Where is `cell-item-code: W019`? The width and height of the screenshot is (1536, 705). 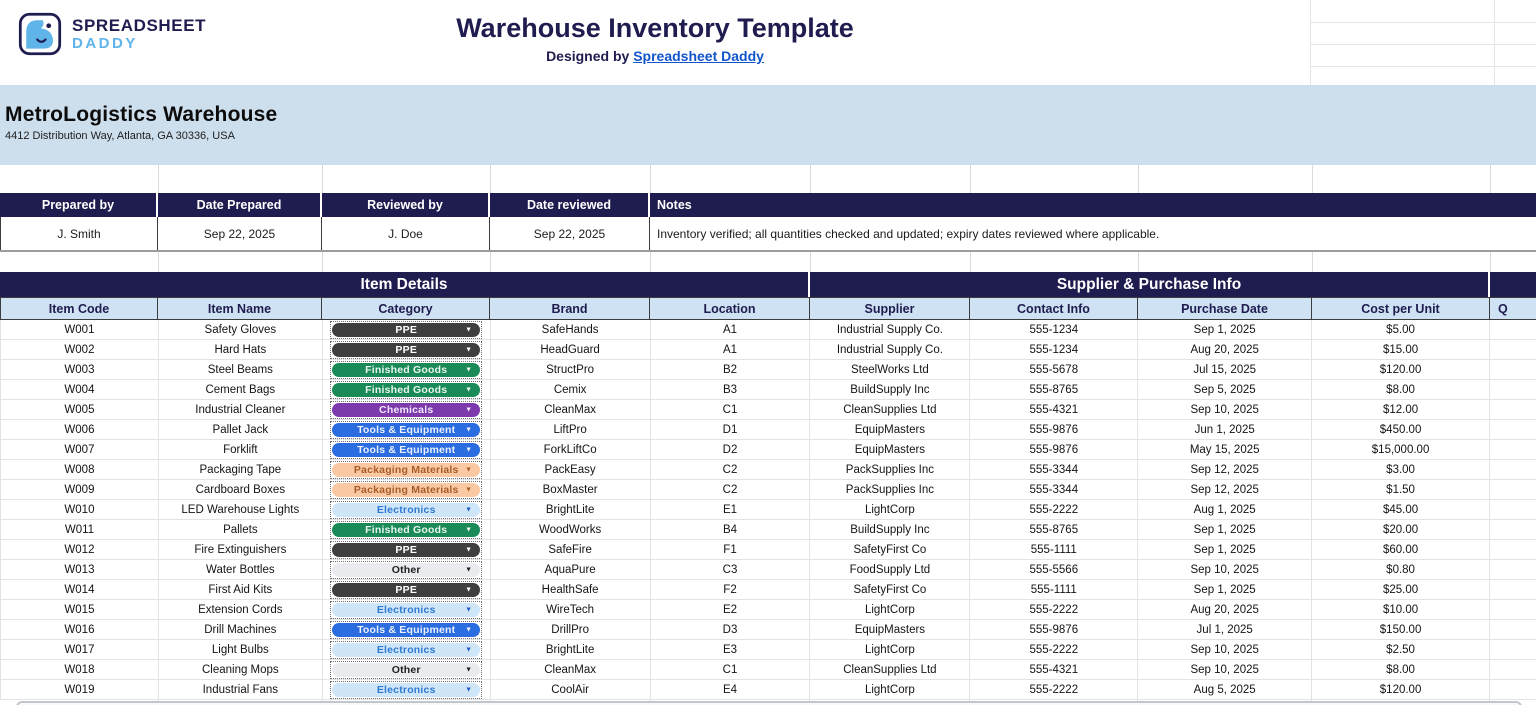 cell-item-code: W019 is located at coordinates (80, 690).